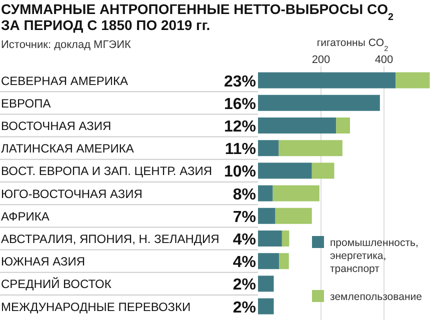  What do you see at coordinates (384, 60) in the screenshot?
I see `x-tick-label: 400` at bounding box center [384, 60].